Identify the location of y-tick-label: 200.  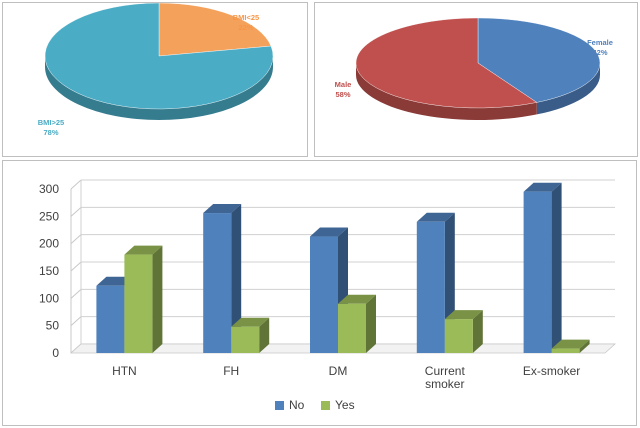
(49, 244).